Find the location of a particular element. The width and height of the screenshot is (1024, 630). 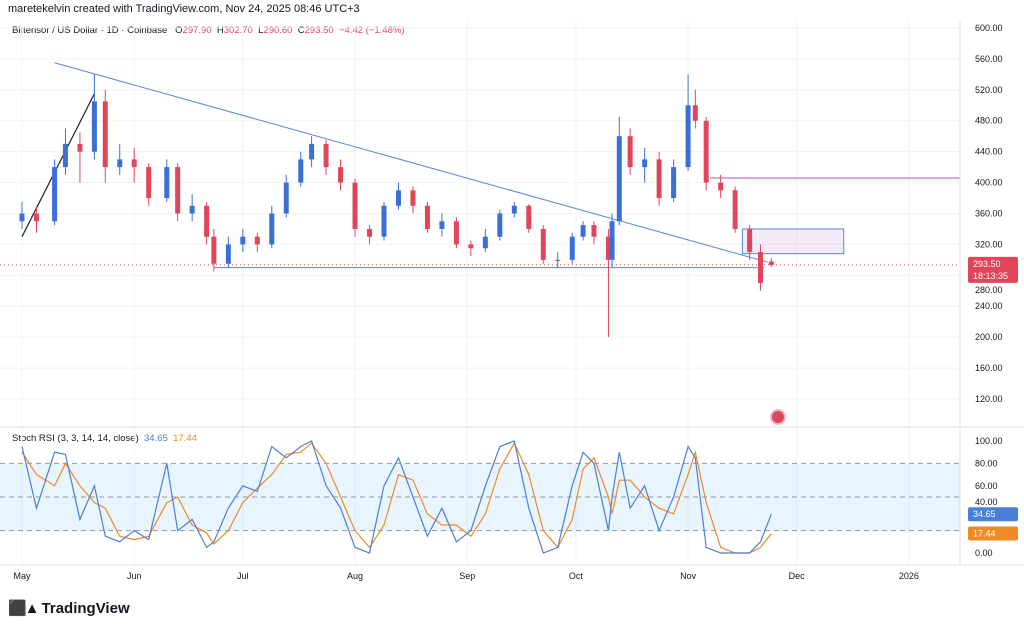

price-tick-label: 160.00 is located at coordinates (989, 368).